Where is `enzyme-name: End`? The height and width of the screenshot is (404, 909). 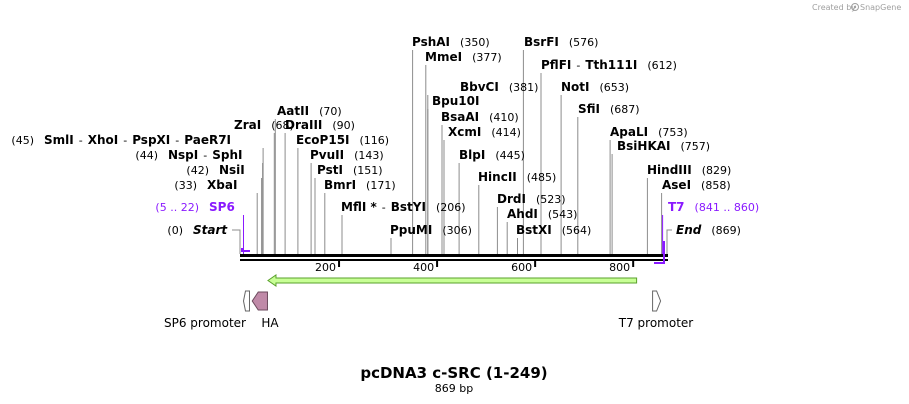
enzyme-name: End is located at coordinates (689, 230).